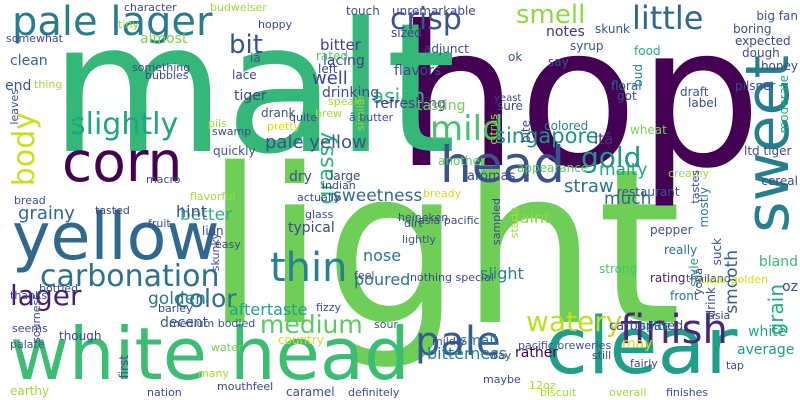  Describe the element at coordinates (553, 168) in the screenshot. I see `word-appearance: appearance` at that location.